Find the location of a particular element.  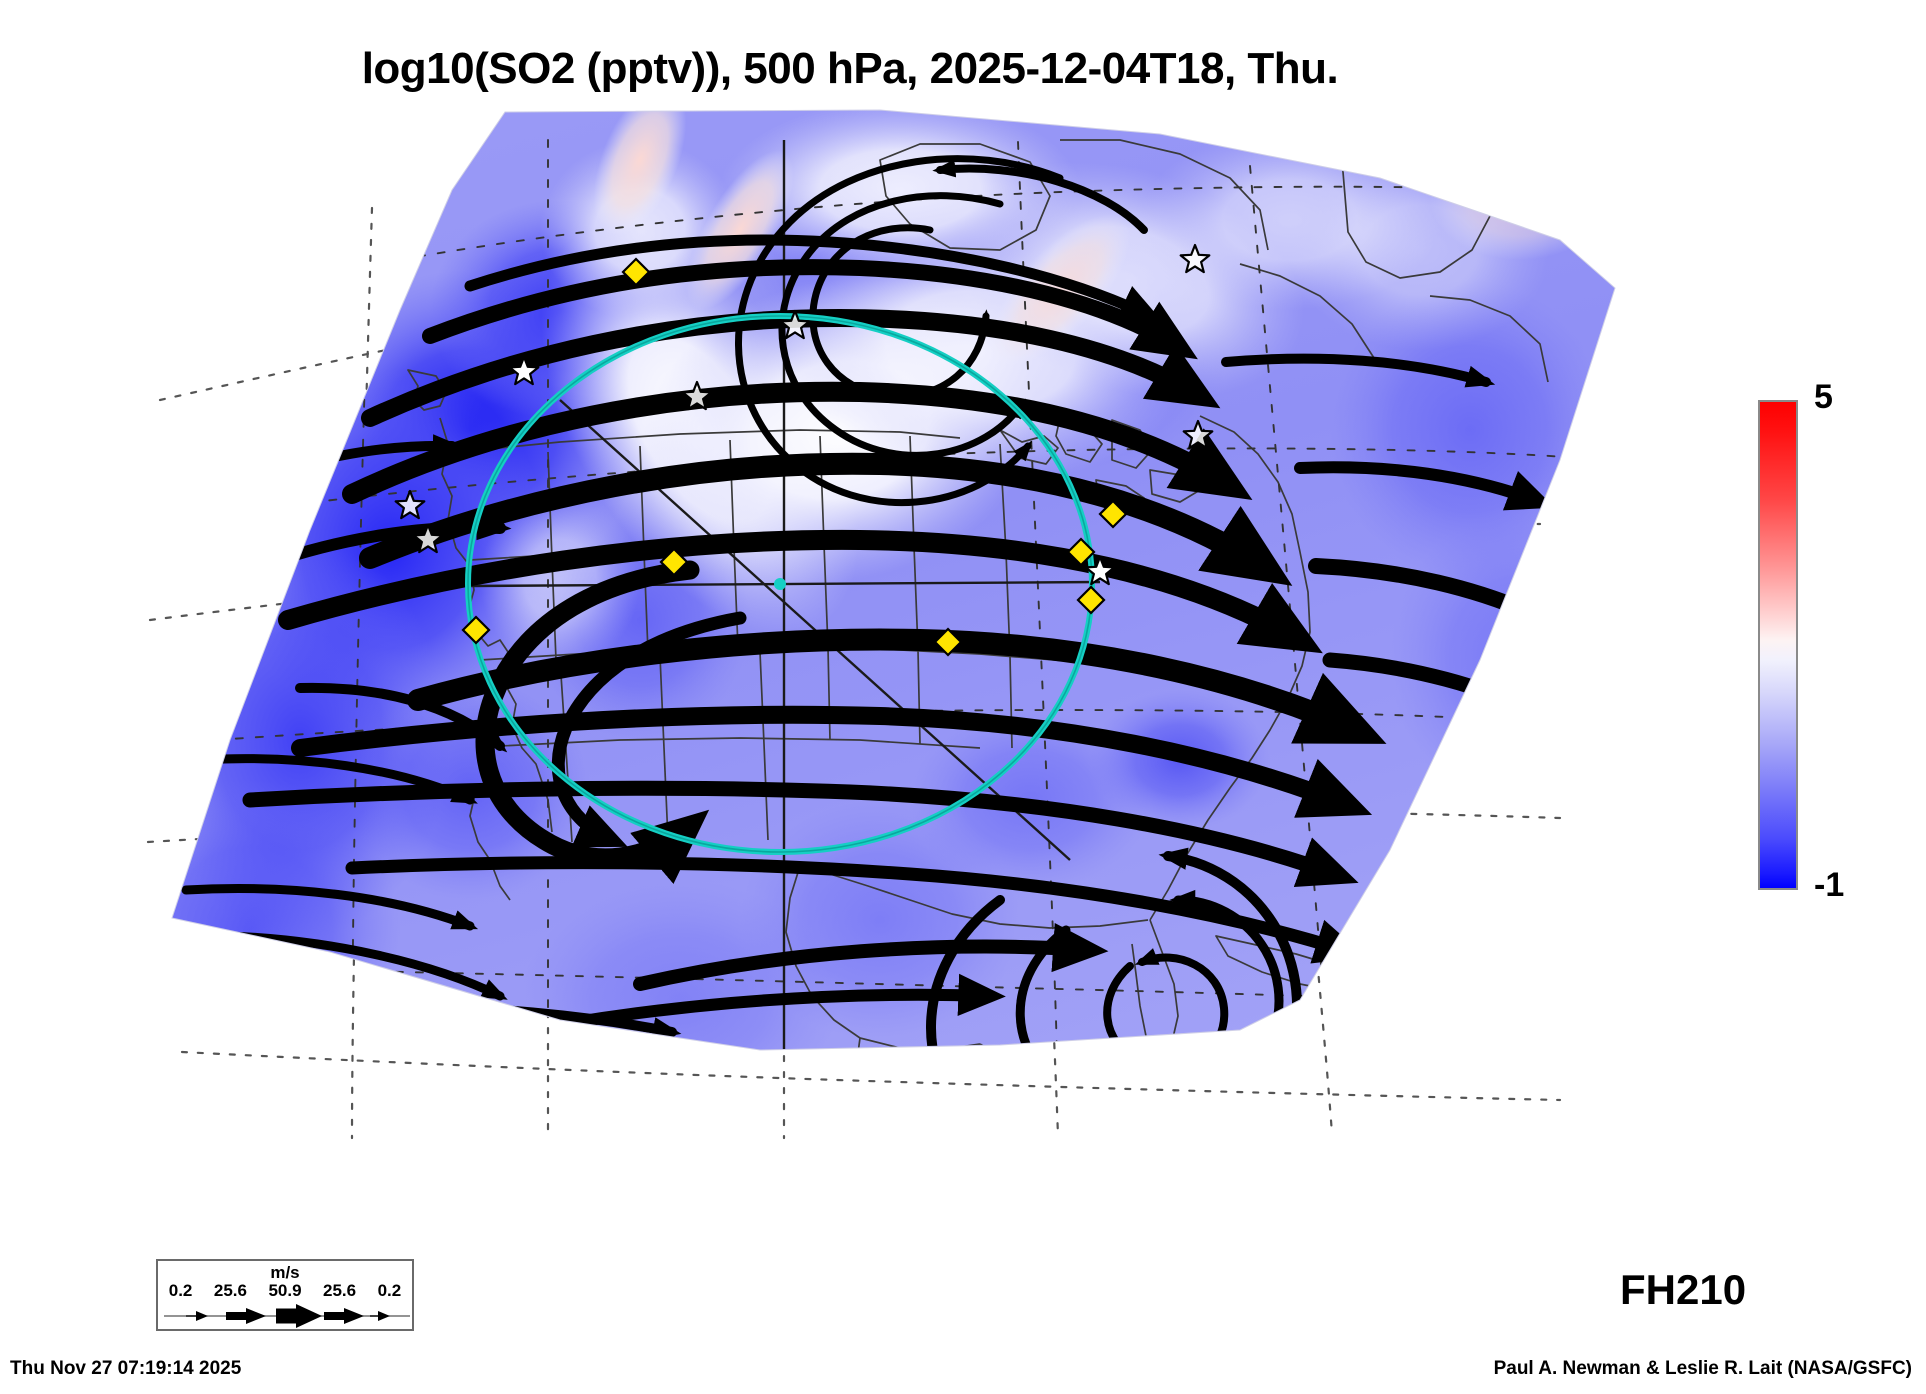

region-center-dot is located at coordinates (780, 584).